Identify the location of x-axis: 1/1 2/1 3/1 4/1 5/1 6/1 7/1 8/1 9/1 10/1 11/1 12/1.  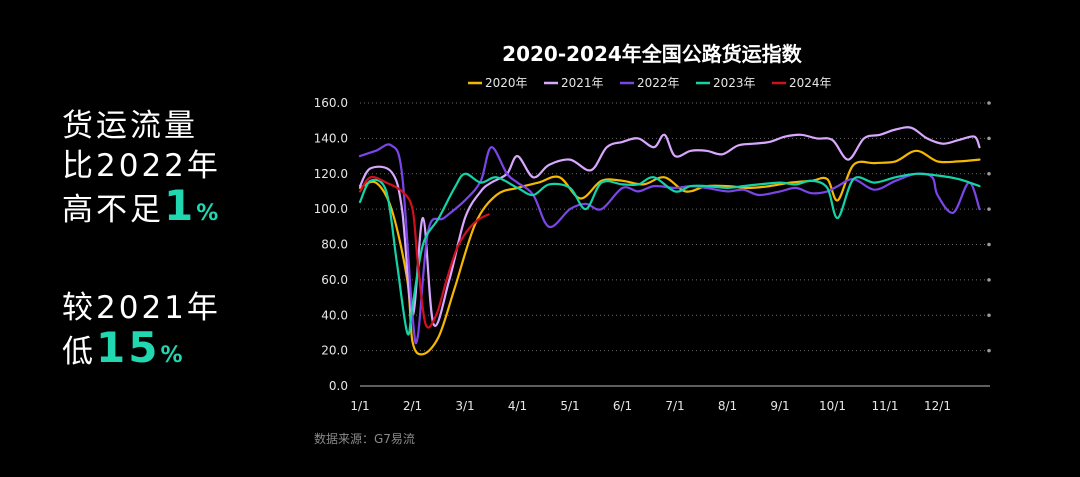
(670, 399).